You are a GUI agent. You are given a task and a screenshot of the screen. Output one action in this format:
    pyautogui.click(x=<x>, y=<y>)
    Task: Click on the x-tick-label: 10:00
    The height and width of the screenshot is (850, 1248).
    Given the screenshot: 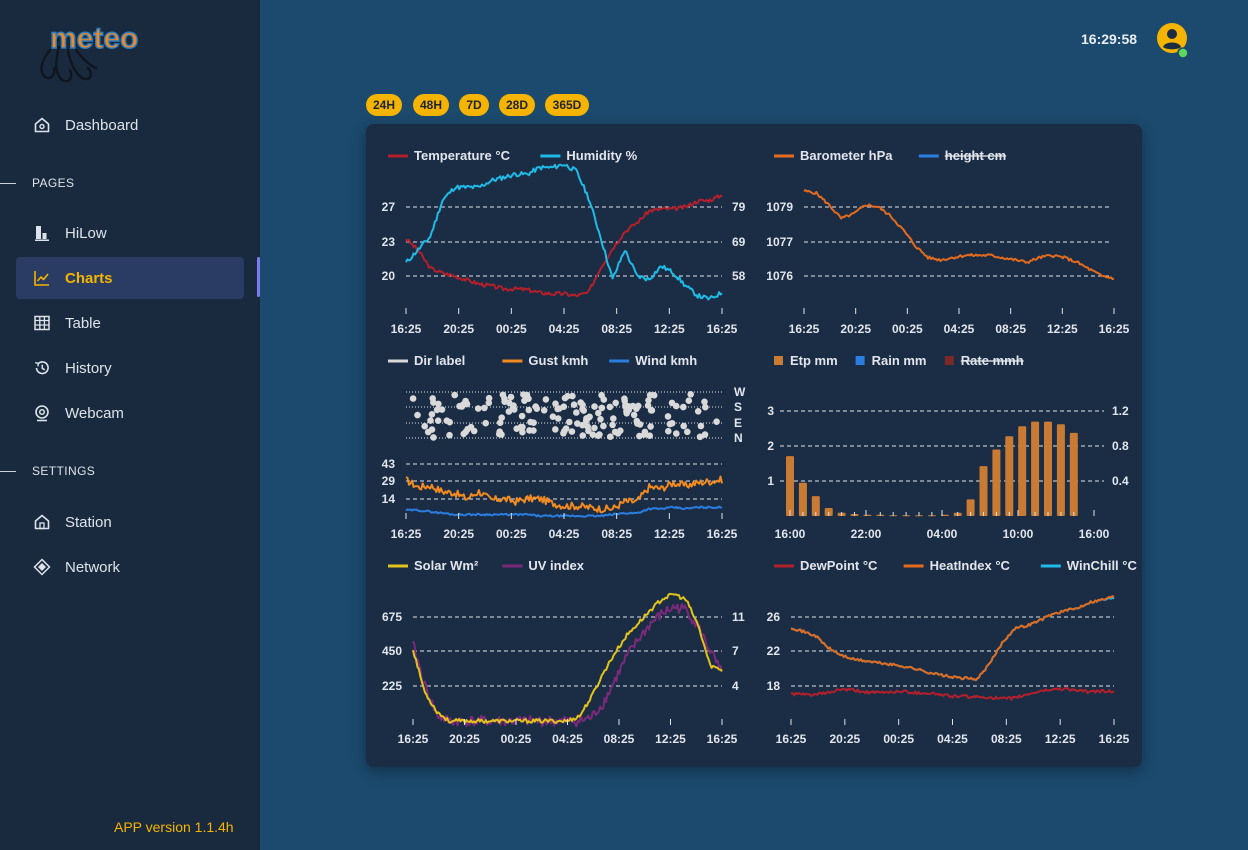 What is the action you would take?
    pyautogui.click(x=1018, y=534)
    